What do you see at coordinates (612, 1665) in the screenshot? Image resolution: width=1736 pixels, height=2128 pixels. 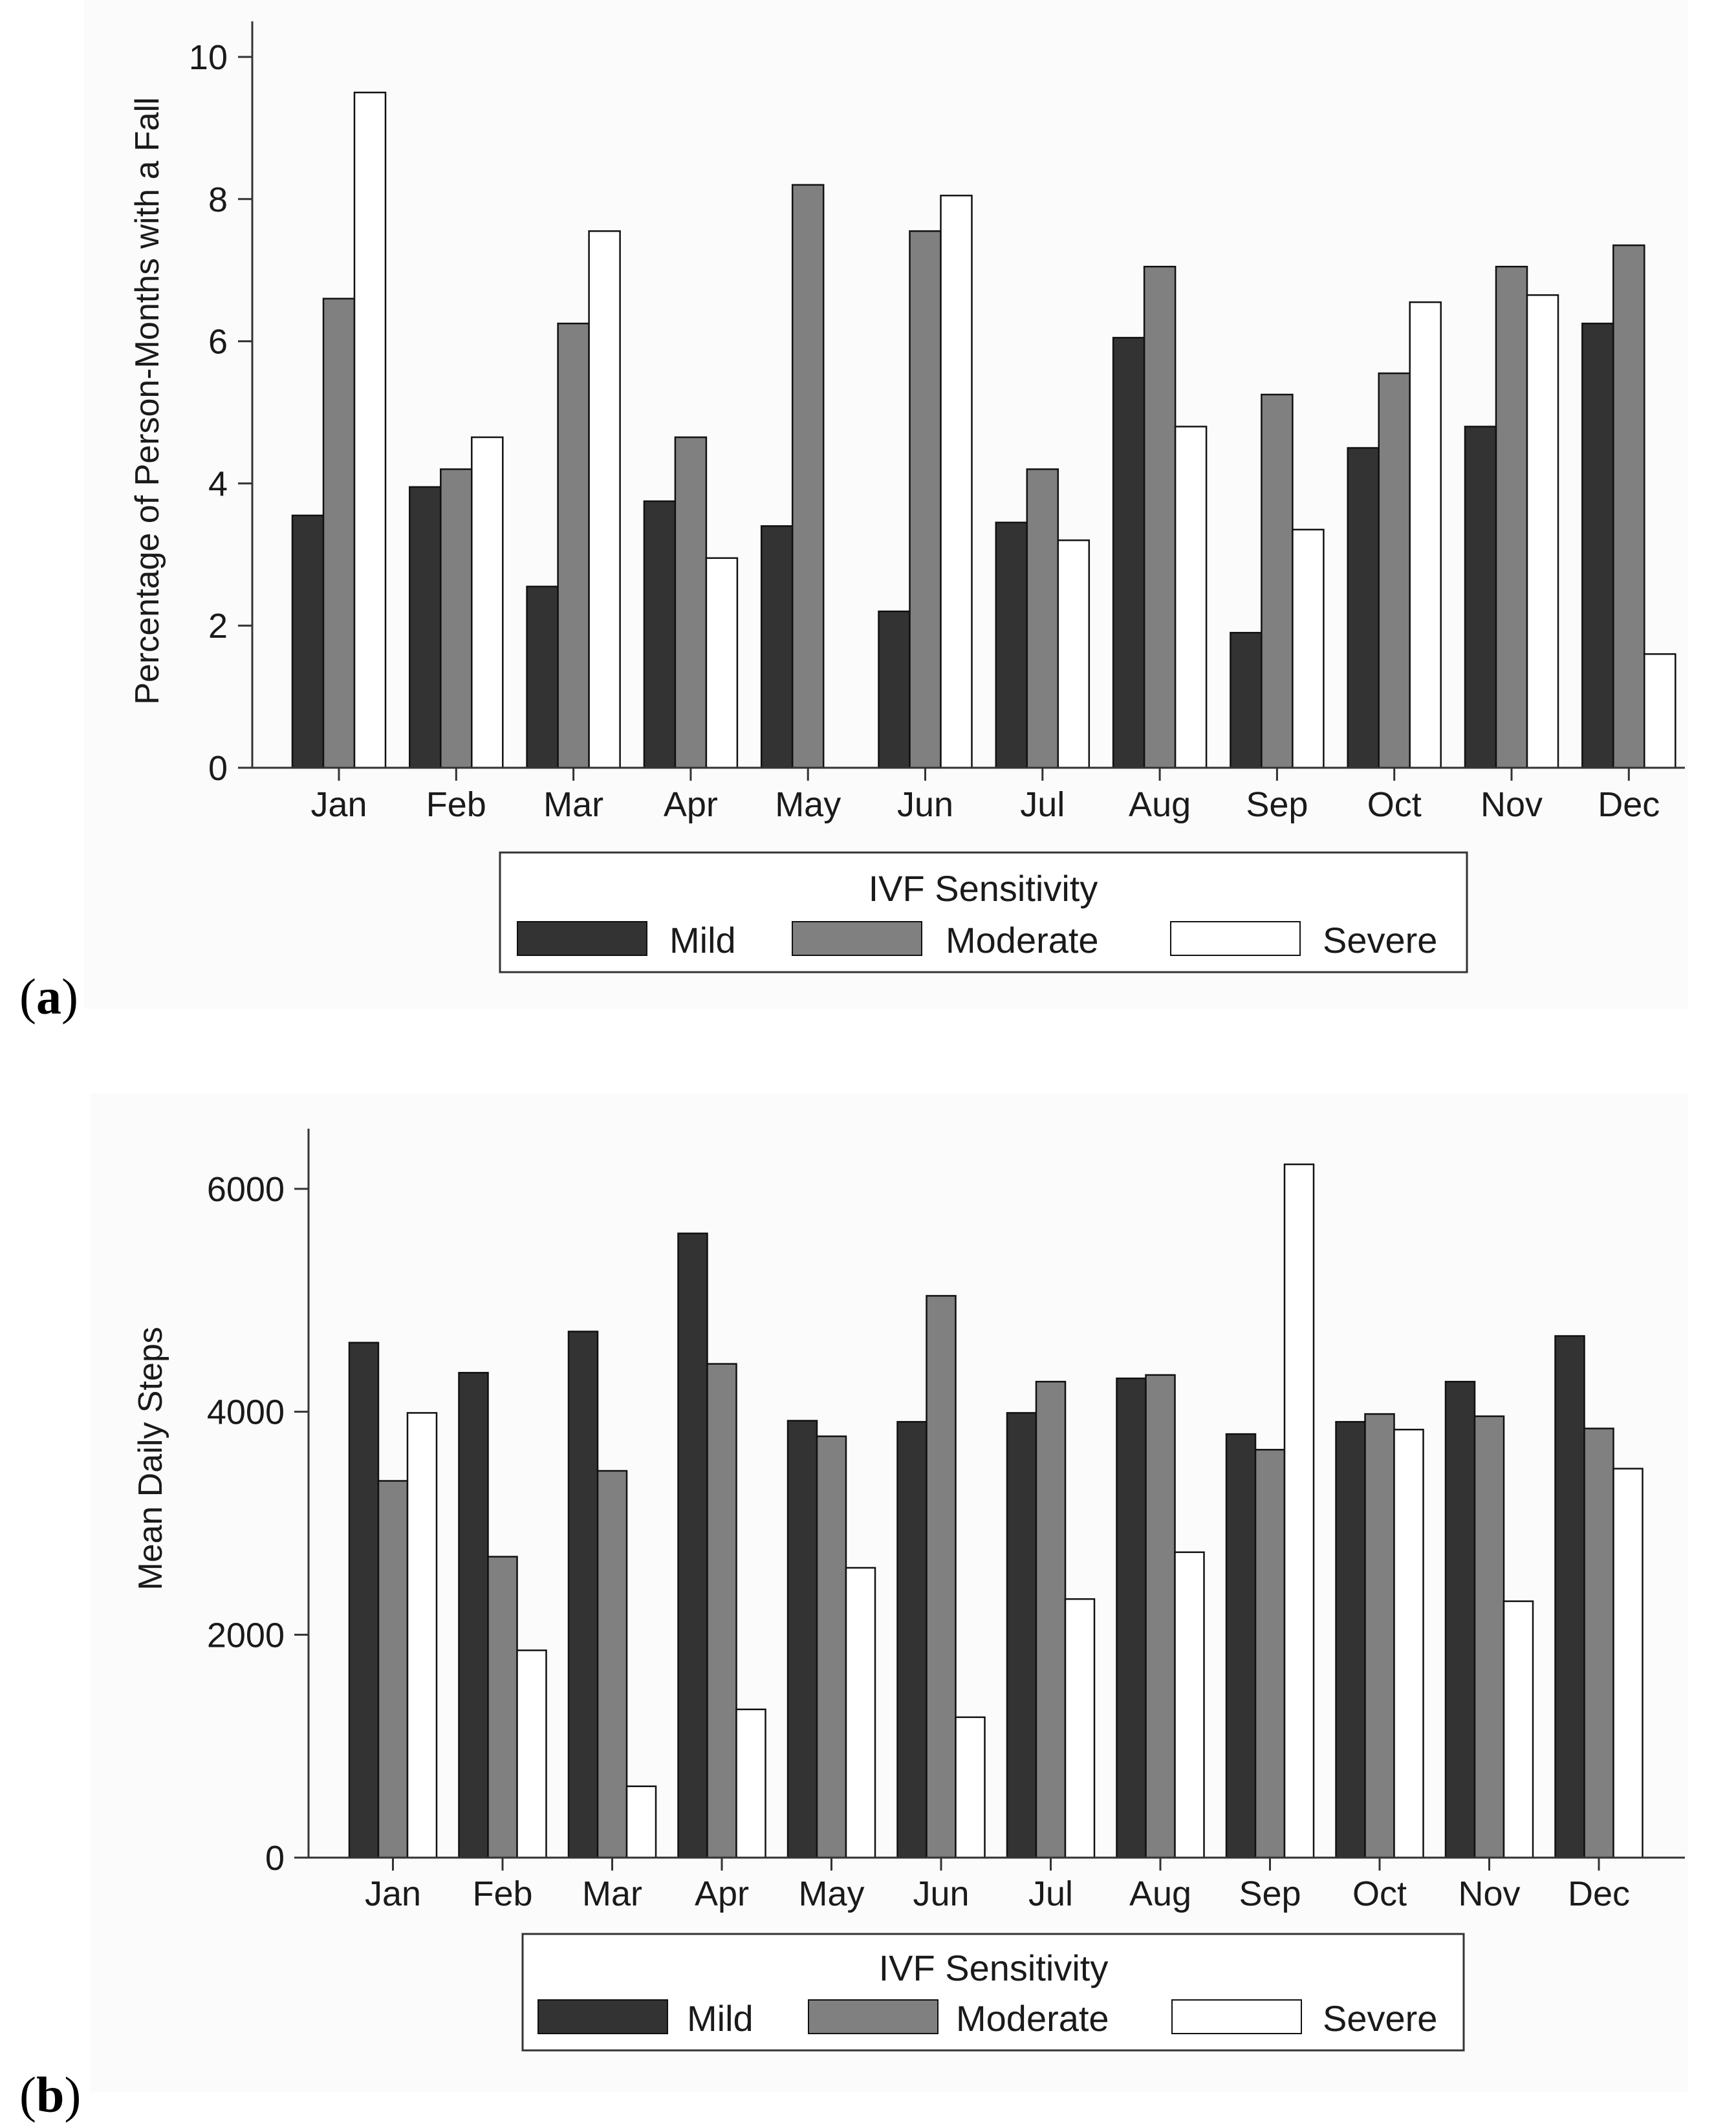 I see `bar-moderate-mar-b` at bounding box center [612, 1665].